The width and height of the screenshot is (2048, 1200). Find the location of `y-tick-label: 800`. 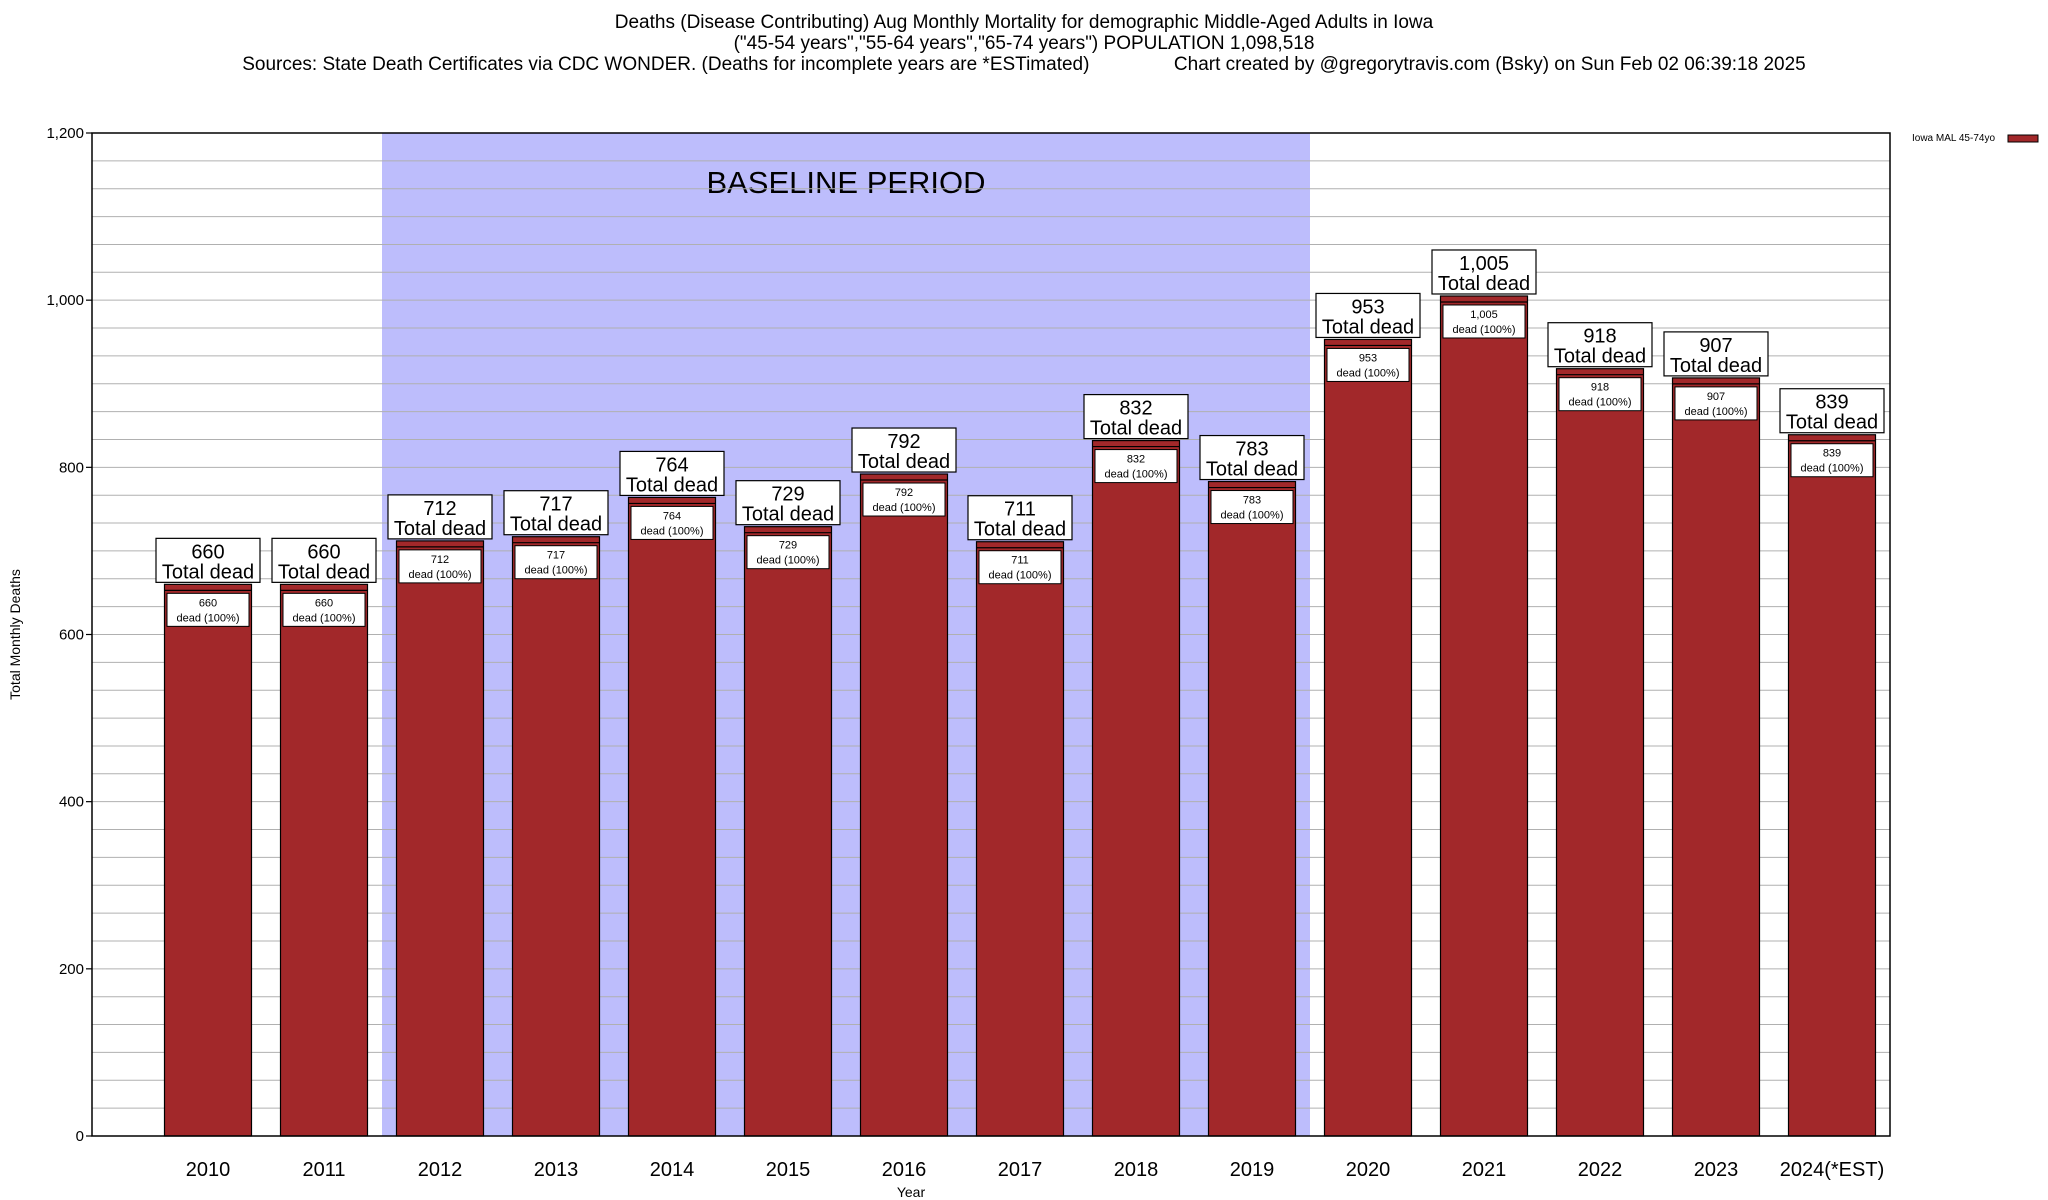

y-tick-label: 800 is located at coordinates (71, 467).